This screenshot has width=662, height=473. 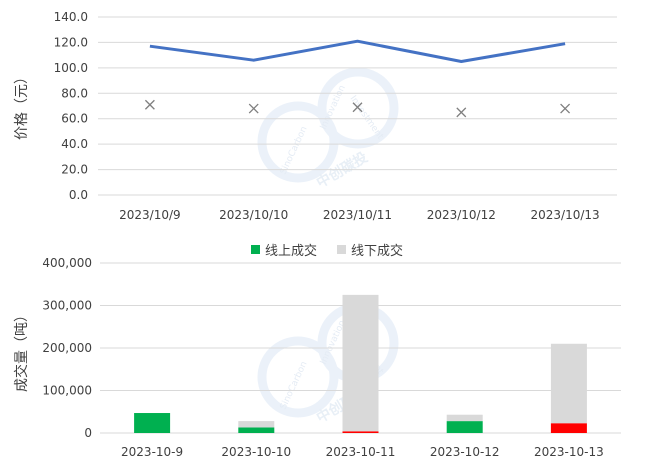 What do you see at coordinates (74, 144) in the screenshot?
I see `price-y-tick-label: 40.0` at bounding box center [74, 144].